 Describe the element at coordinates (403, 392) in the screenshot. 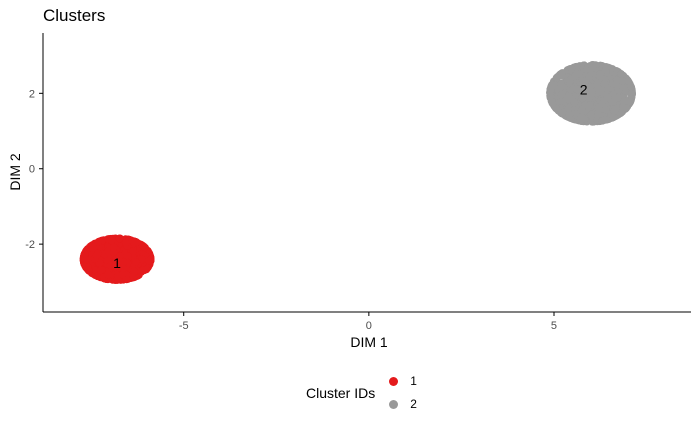

I see `legend-items: 1 2` at that location.